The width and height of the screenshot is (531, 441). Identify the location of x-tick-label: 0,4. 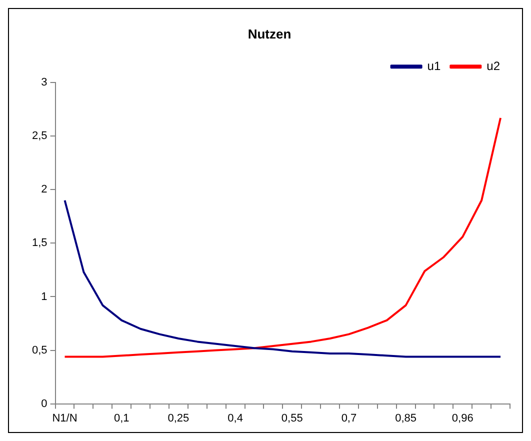
(235, 418).